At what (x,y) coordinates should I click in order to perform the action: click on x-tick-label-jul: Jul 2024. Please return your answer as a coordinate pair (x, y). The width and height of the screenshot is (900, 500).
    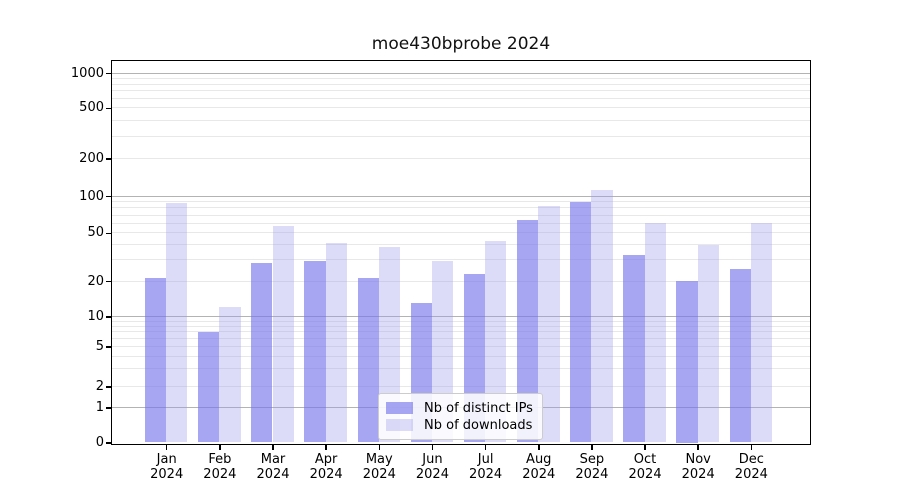
    Looking at the image, I should click on (486, 467).